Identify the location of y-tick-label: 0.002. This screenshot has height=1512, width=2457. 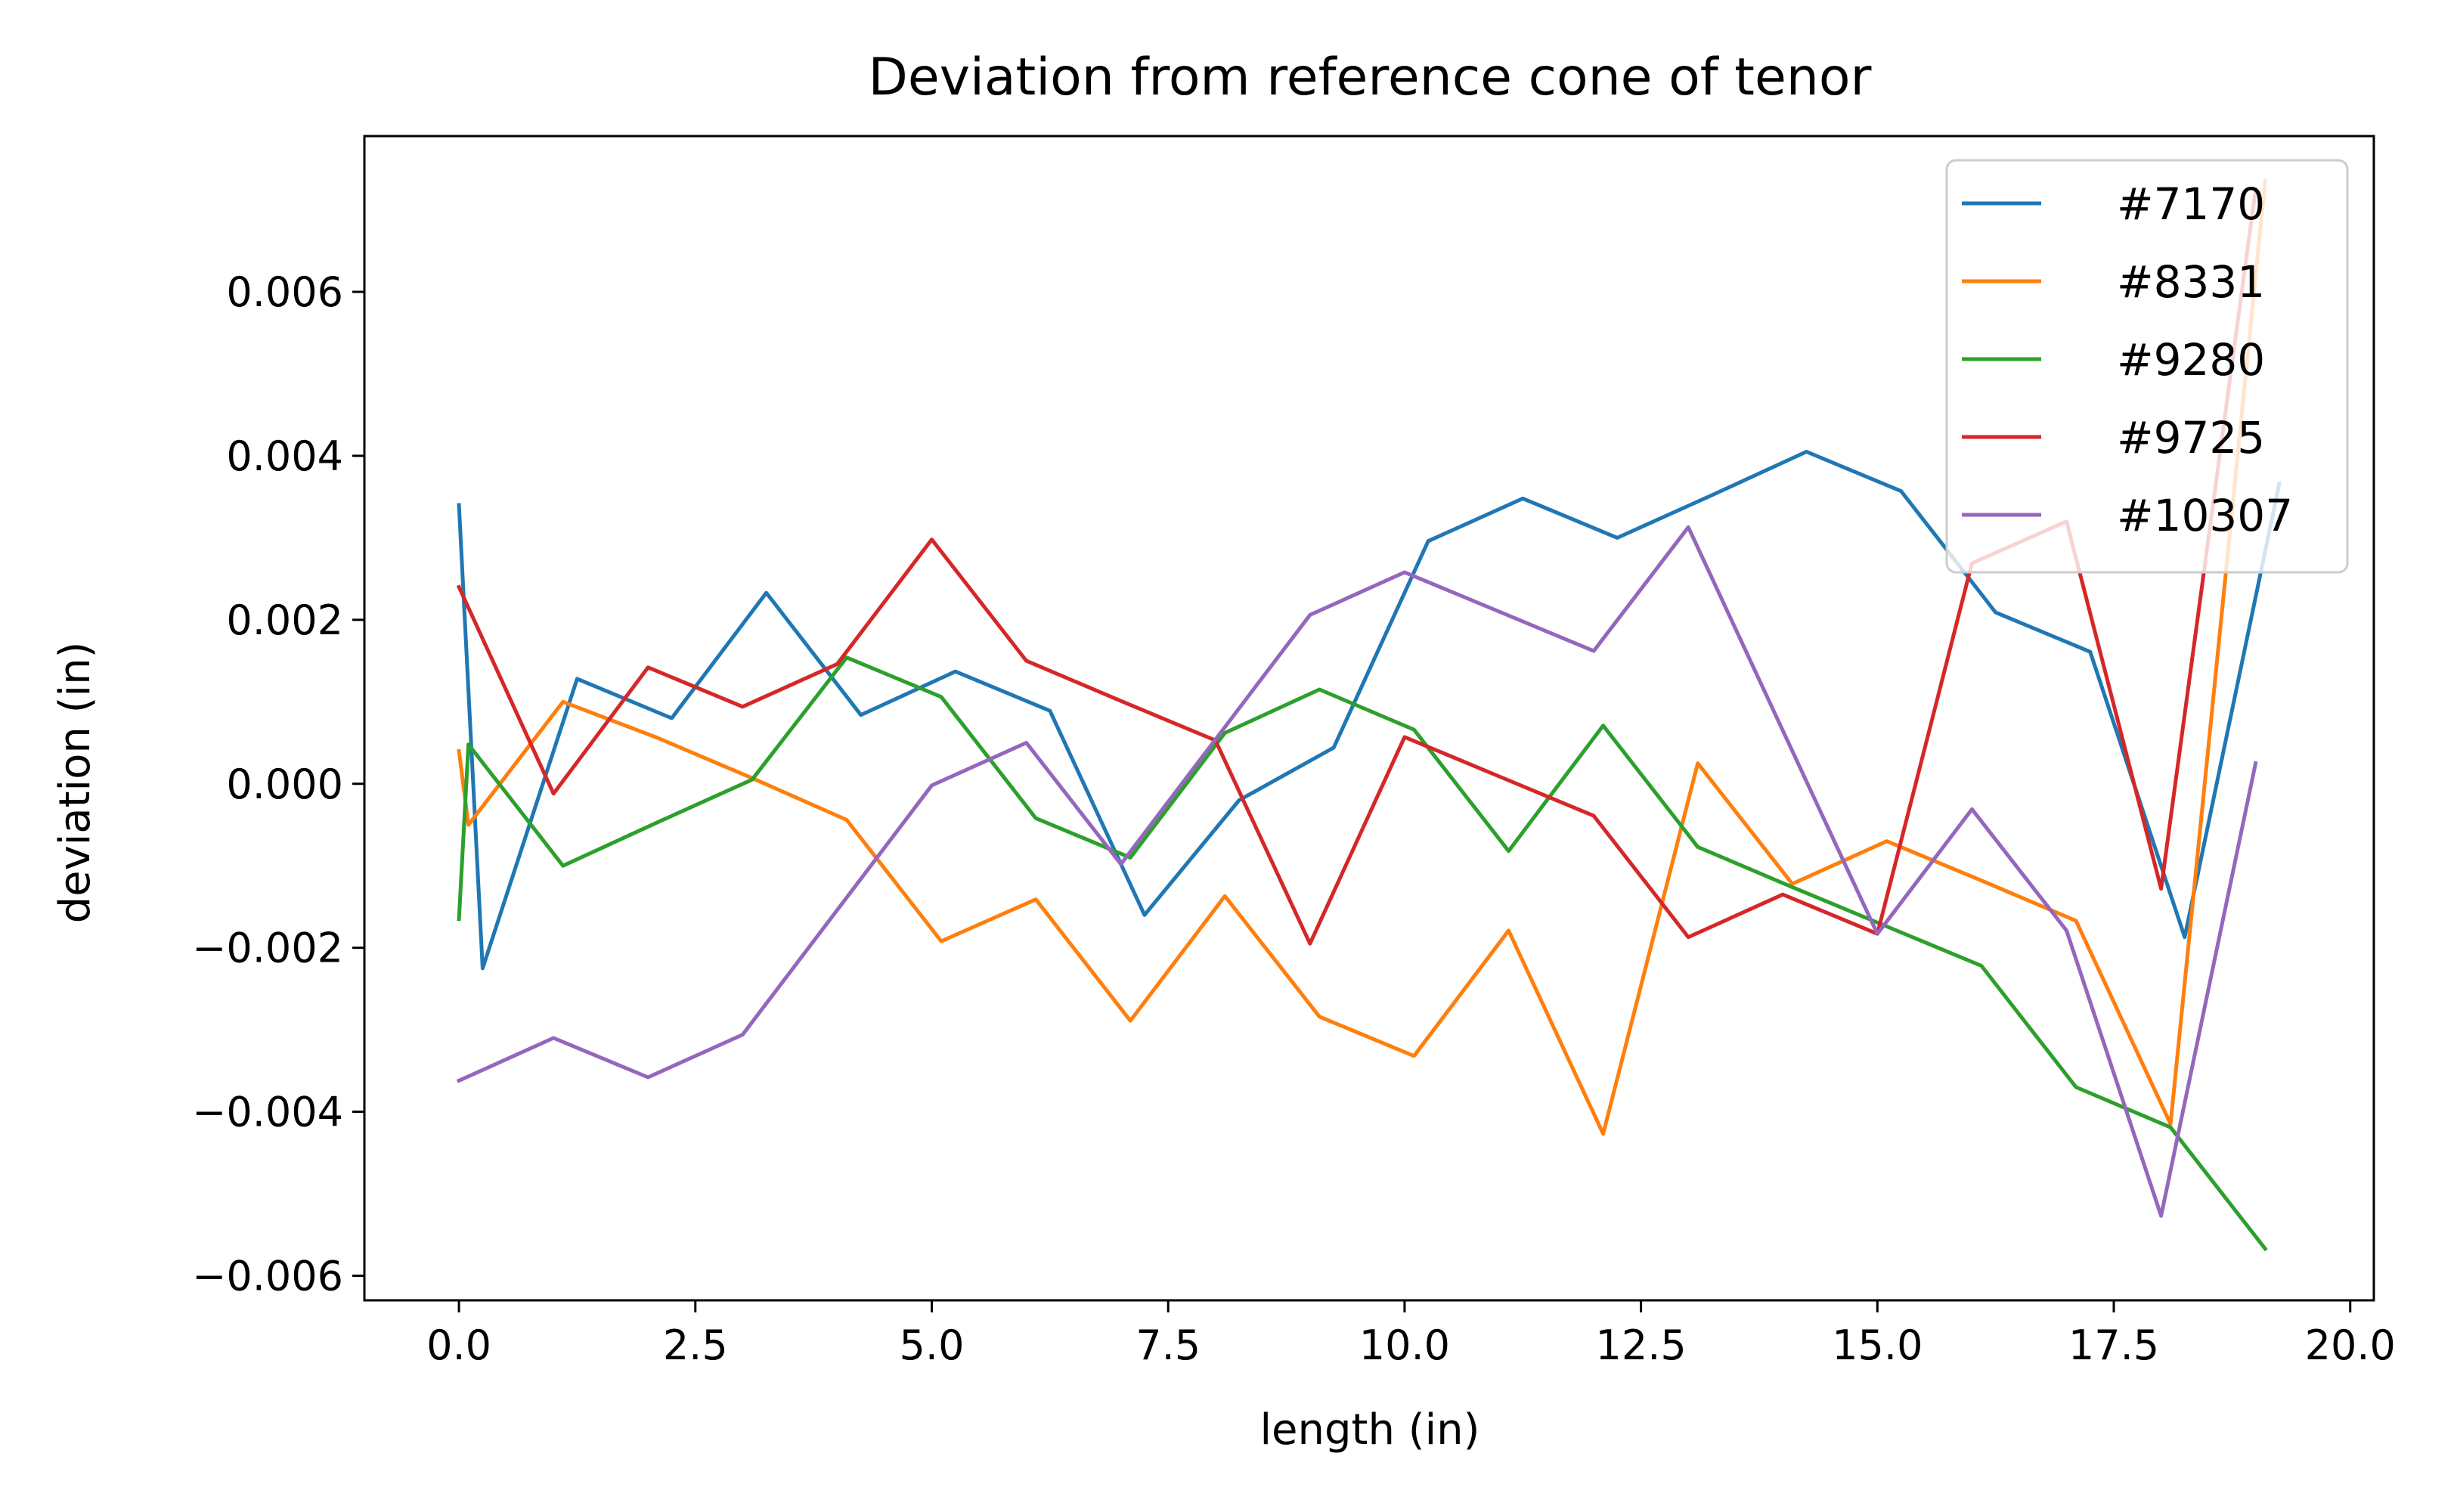
(284, 620).